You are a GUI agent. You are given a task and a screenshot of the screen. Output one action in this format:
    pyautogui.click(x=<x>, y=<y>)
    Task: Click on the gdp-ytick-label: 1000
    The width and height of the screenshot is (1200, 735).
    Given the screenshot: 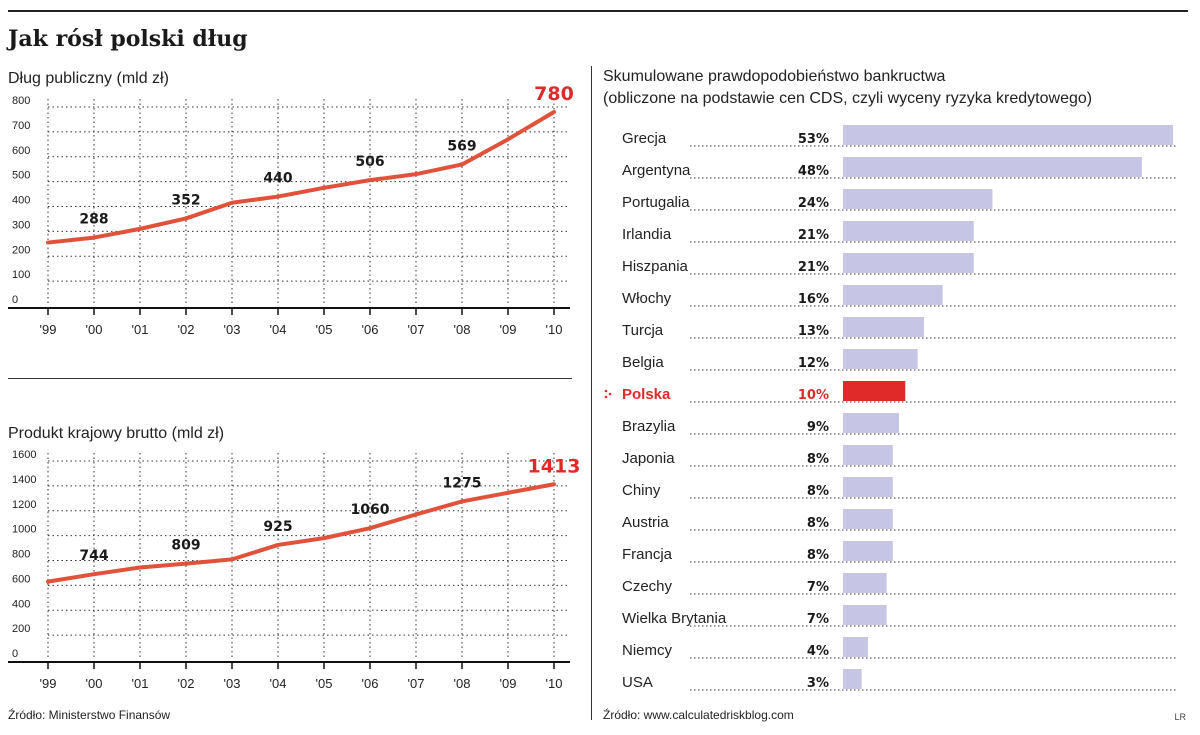 What is the action you would take?
    pyautogui.click(x=24, y=530)
    